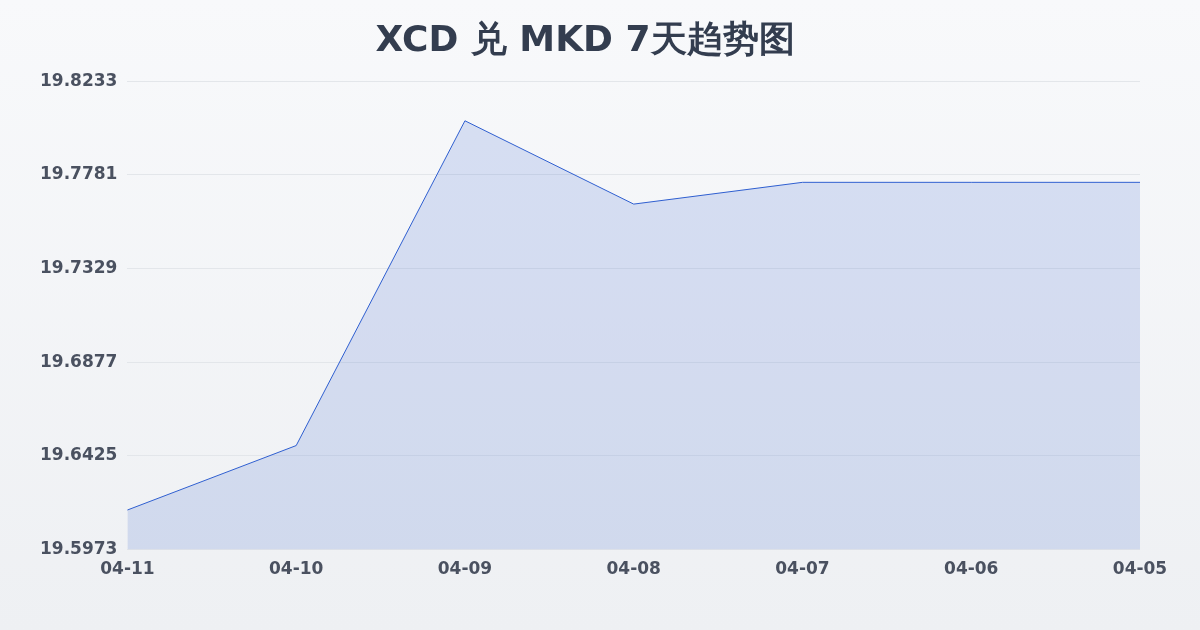 The height and width of the screenshot is (630, 1200). What do you see at coordinates (802, 568) in the screenshot?
I see `x-tick-label: 04-07` at bounding box center [802, 568].